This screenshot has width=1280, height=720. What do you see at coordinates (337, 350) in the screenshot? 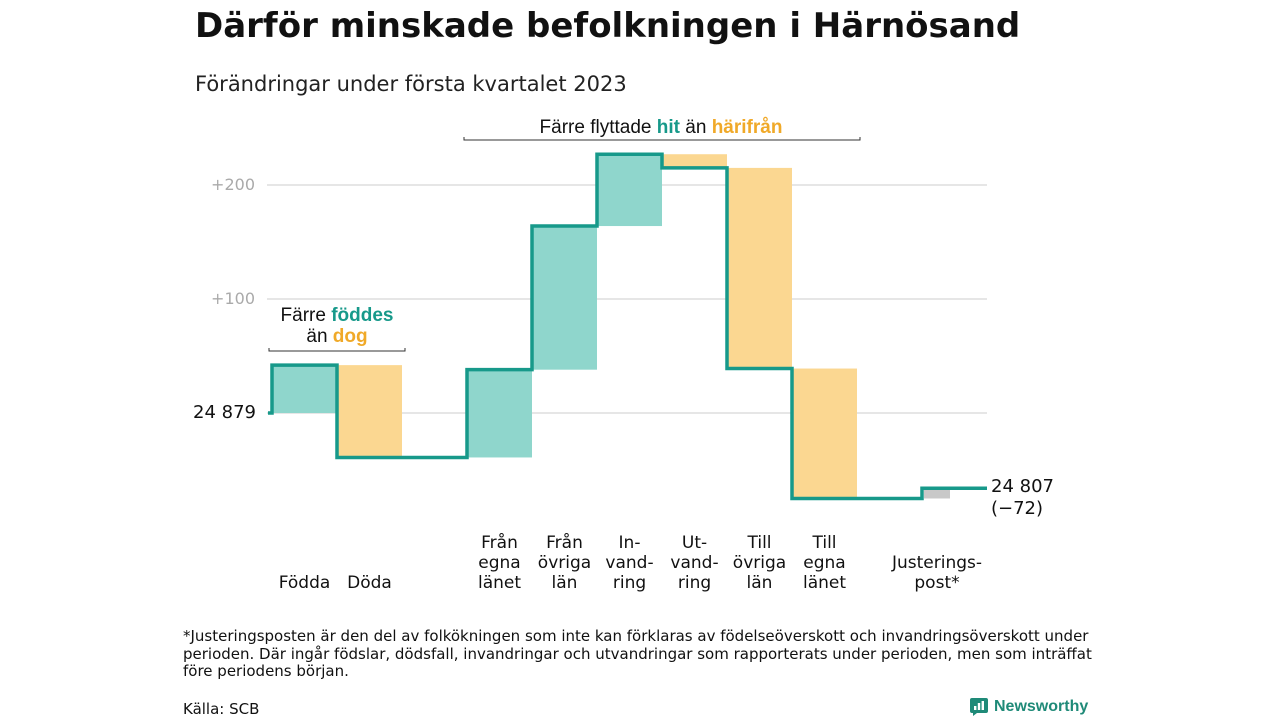
I see `annotation-births-bracket` at bounding box center [337, 350].